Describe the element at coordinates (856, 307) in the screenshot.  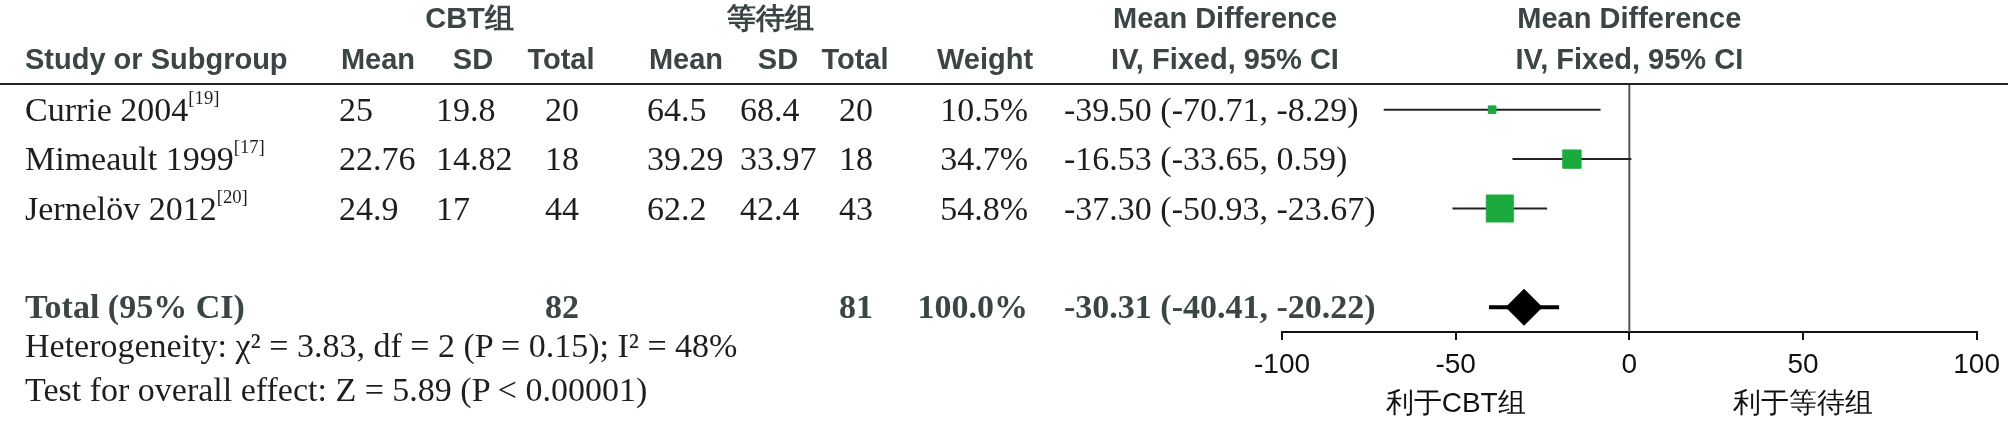
I see `text: 81` at that location.